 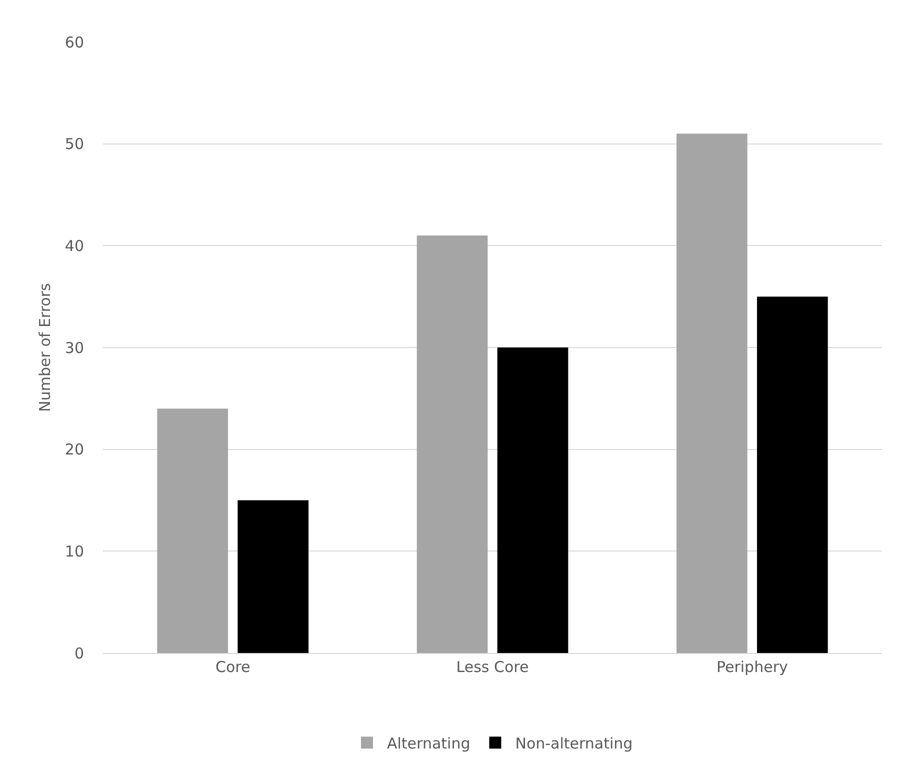 What do you see at coordinates (74, 42) in the screenshot?
I see `y-tick-label: 60` at bounding box center [74, 42].